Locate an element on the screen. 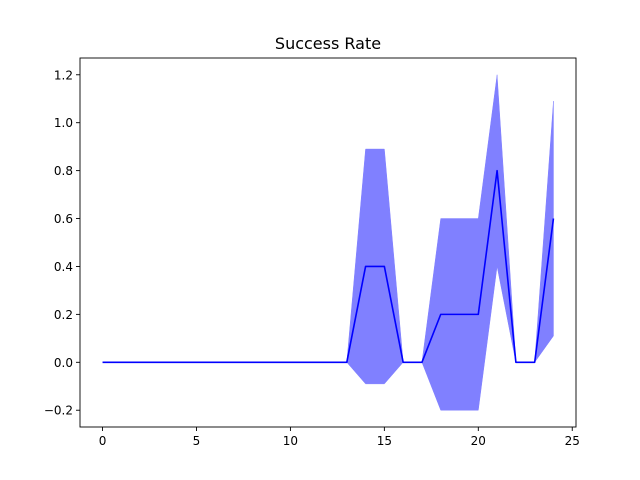  x-tick-label: 25 is located at coordinates (572, 441).